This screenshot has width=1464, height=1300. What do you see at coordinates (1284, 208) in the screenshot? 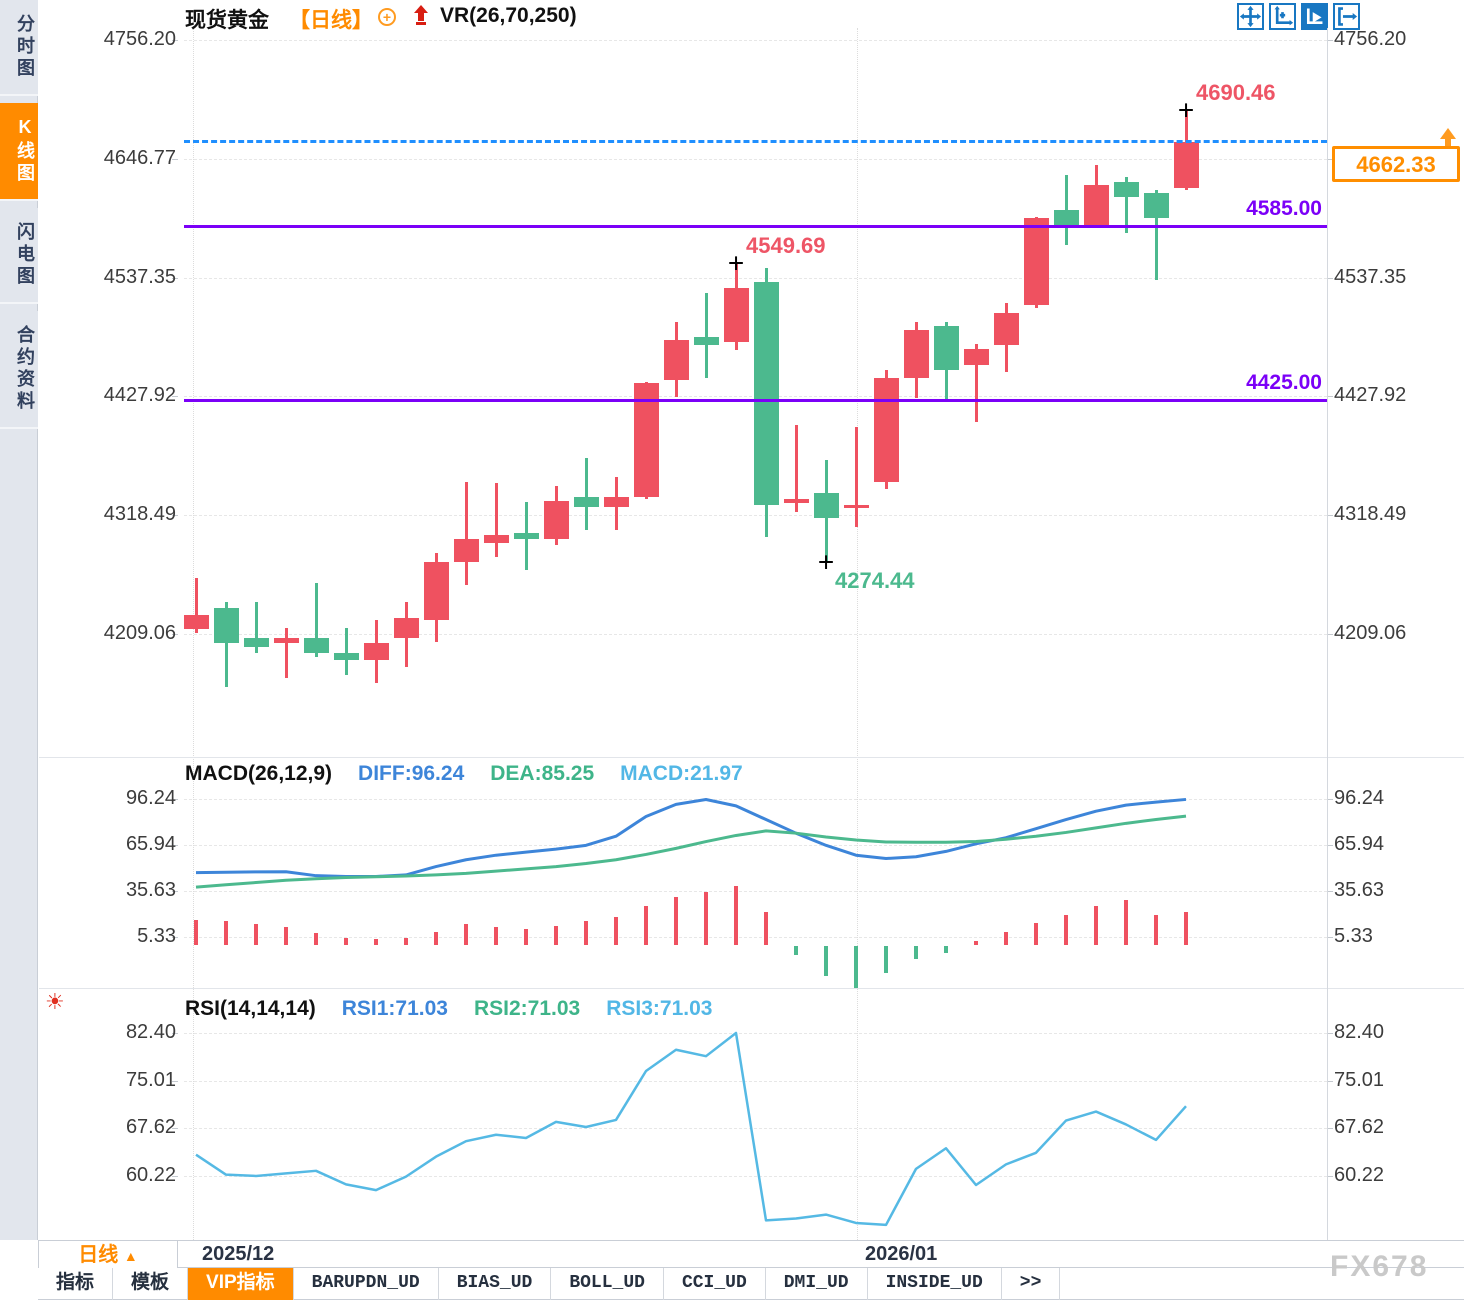
I see `support-line-label: 4585.00` at bounding box center [1284, 208].